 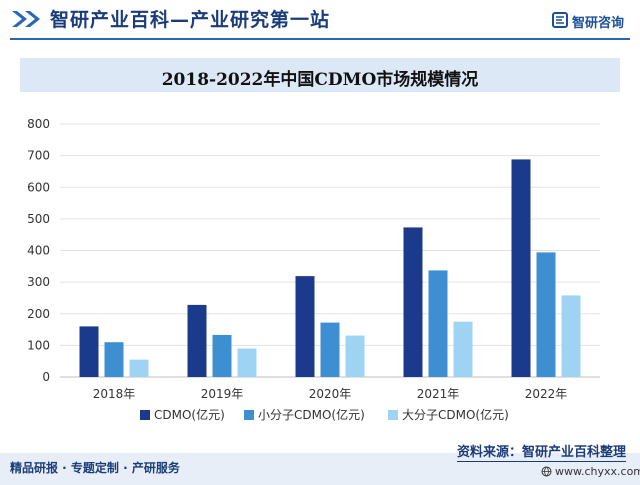 I want to click on y-axis-ticks: 0 100 200 300 400 500 600 700 800, so click(x=38, y=250).